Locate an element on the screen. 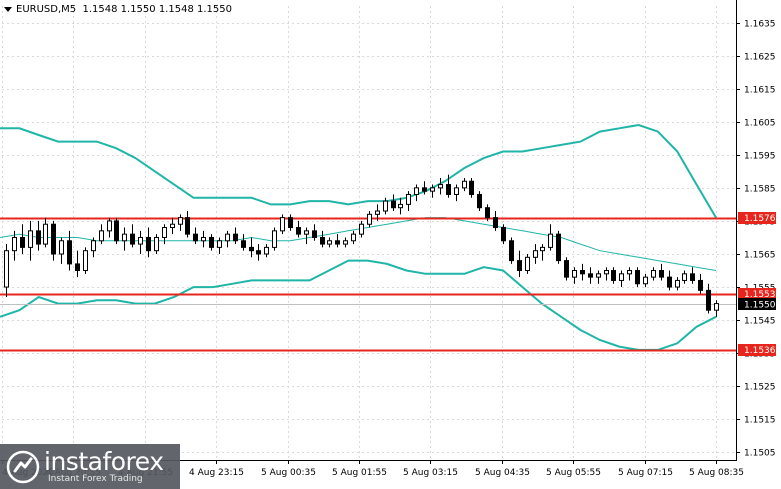 This screenshot has height=489, width=781. brand-name: instaforex is located at coordinates (104, 461).